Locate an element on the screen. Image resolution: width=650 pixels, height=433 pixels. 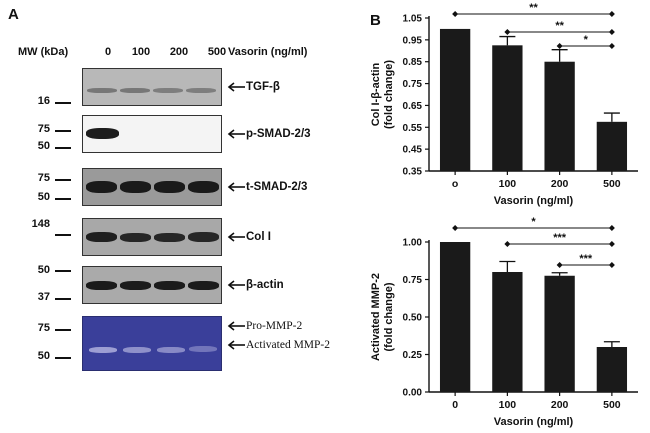
blot-label-activated-mmp2: Activated MMP-2 is located at coordinates (278, 345).